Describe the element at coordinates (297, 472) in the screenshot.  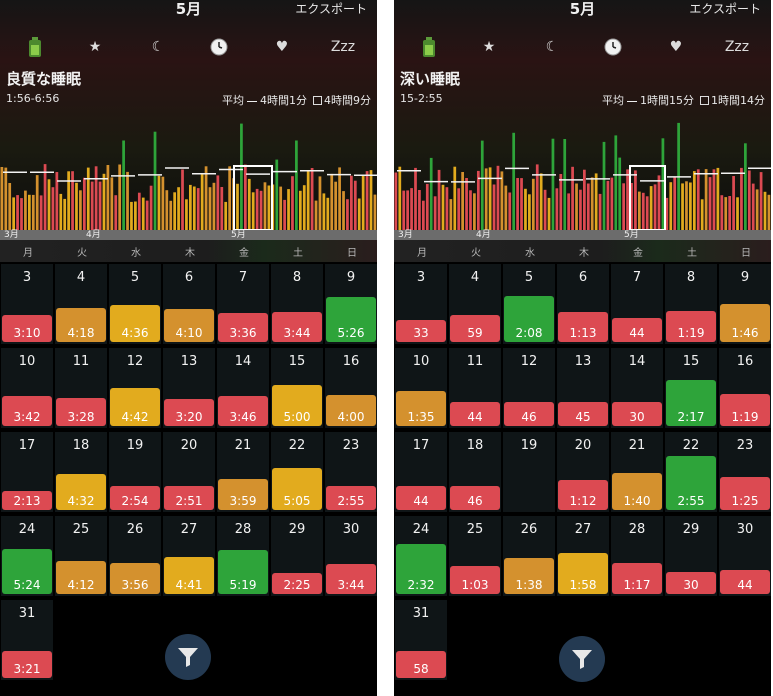
I see `calendar-day-cell: 22 5:05` at that location.